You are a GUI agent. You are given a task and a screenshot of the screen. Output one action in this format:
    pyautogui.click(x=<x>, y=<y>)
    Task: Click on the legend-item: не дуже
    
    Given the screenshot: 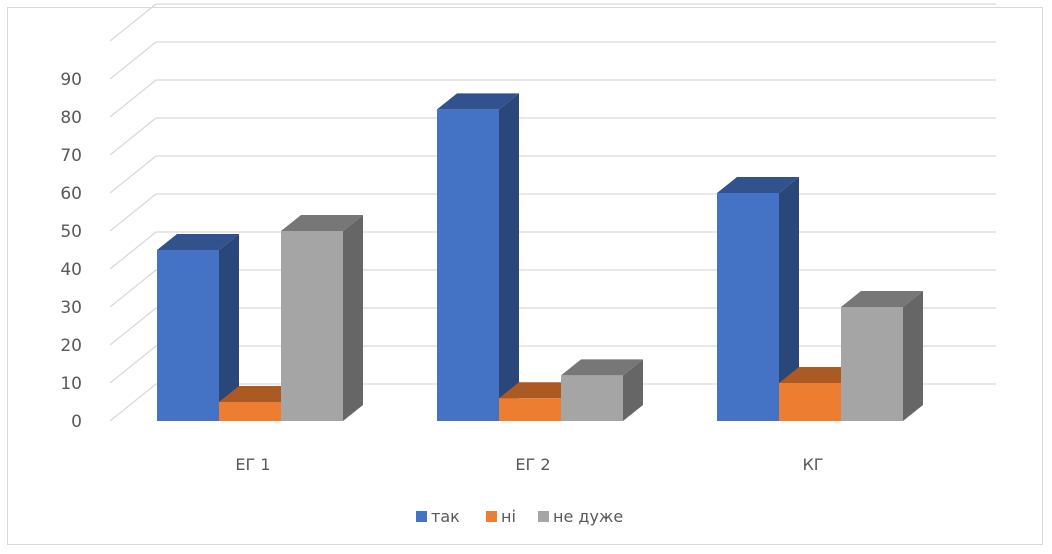 What is the action you would take?
    pyautogui.click(x=580, y=516)
    